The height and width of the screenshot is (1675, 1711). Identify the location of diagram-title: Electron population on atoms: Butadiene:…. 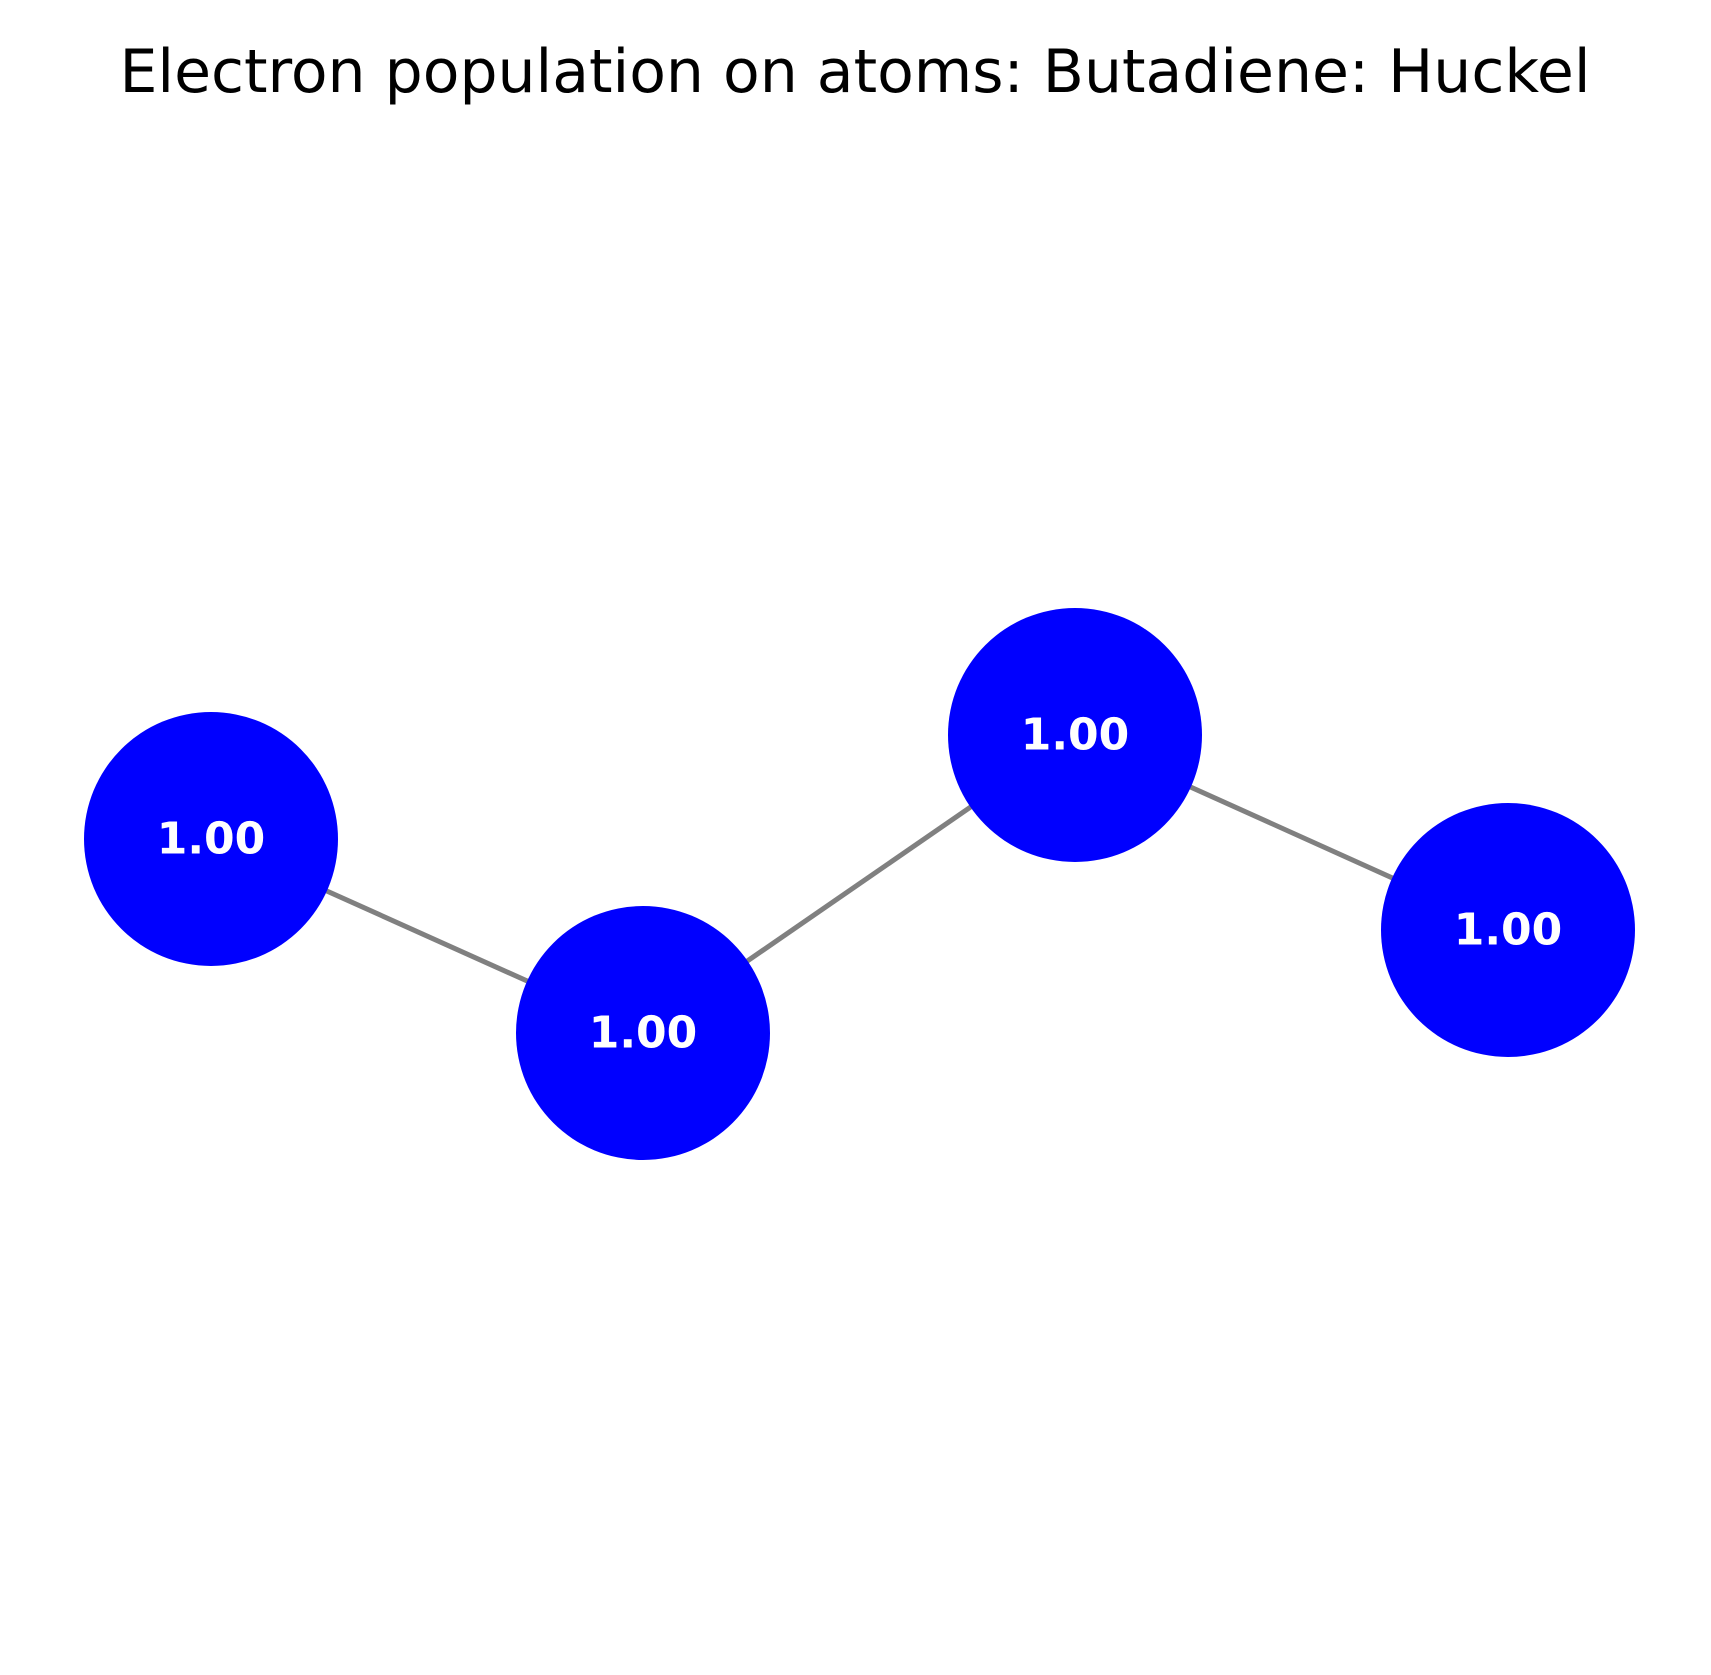
(854, 72).